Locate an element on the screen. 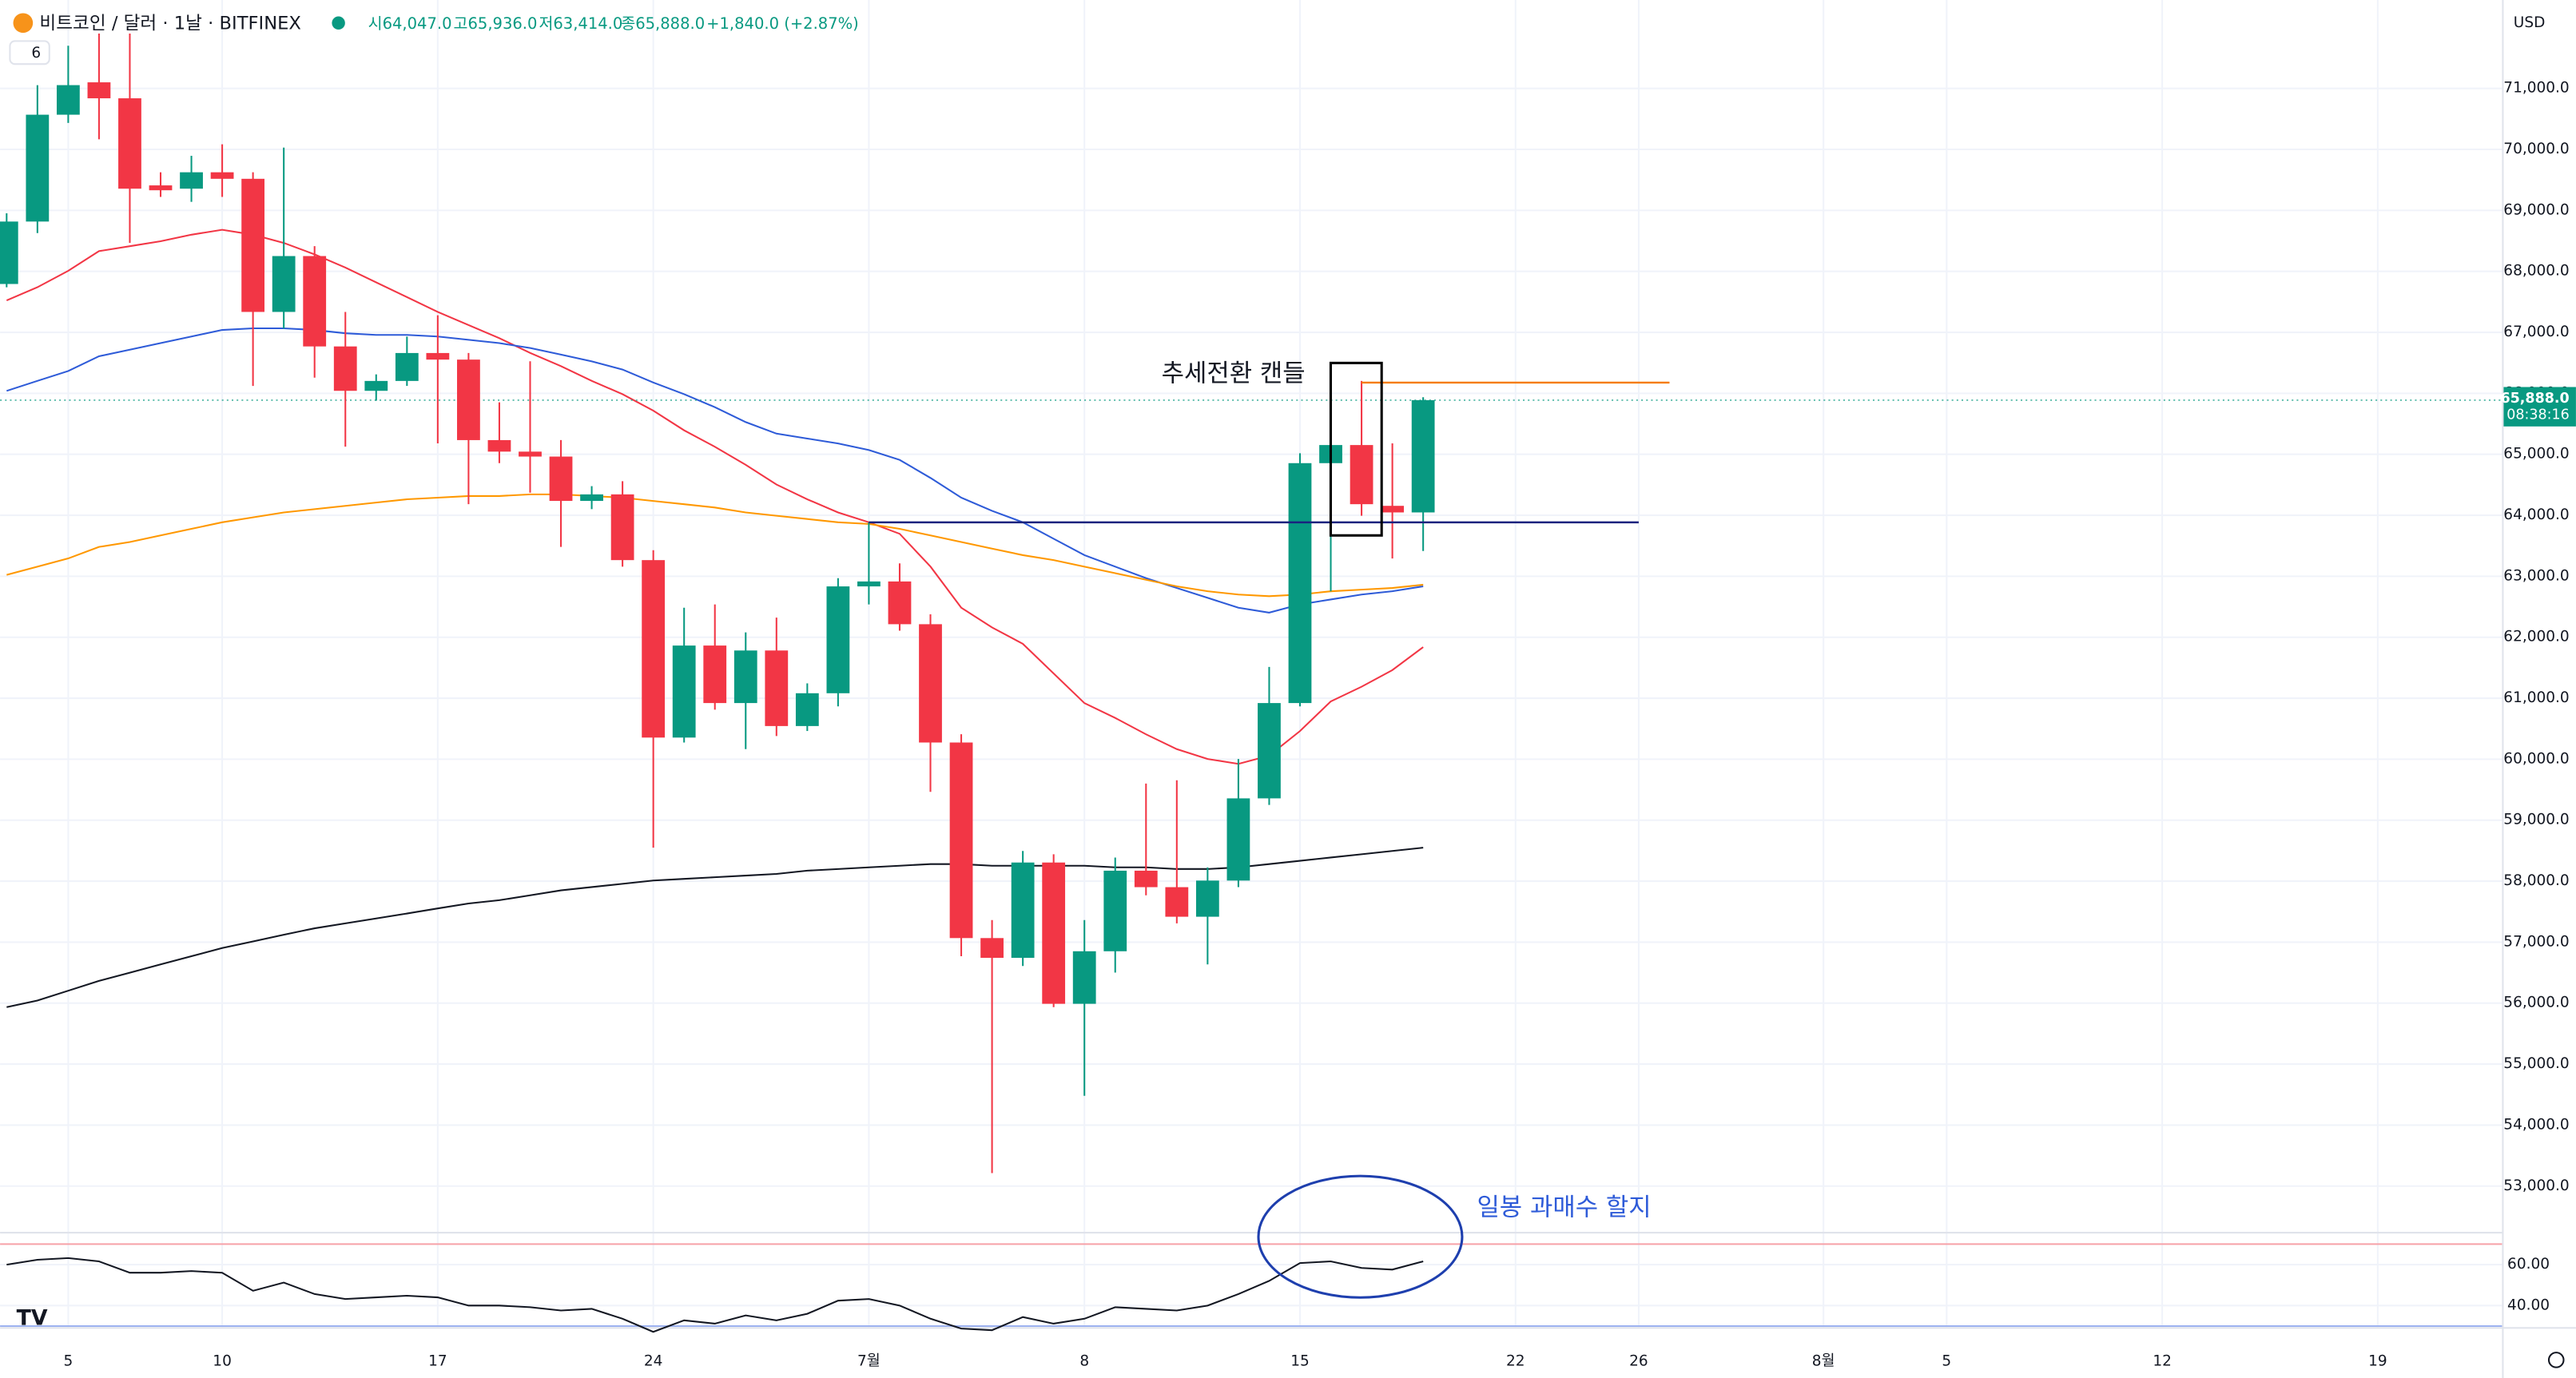 Image resolution: width=2576 pixels, height=1378 pixels. x-tick-label: 8월 is located at coordinates (1823, 1360).